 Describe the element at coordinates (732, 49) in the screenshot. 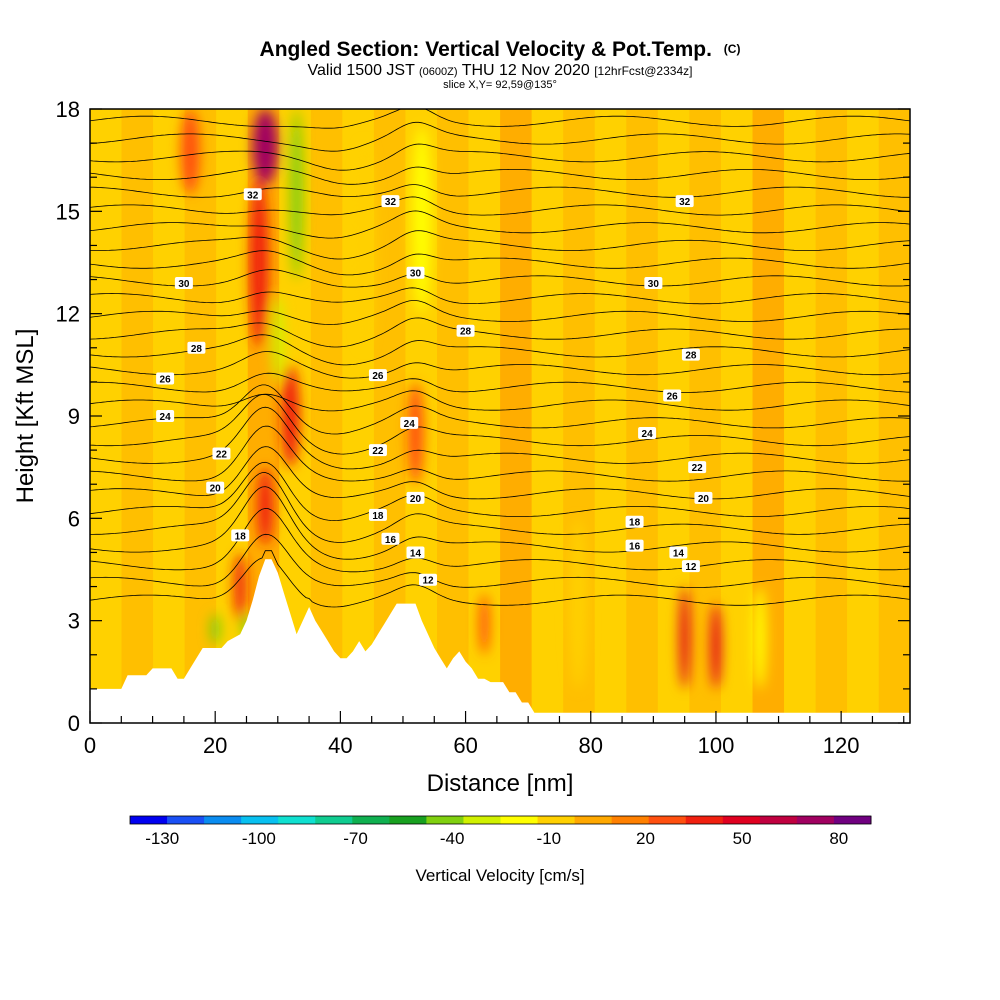

I see `title-mark: (C)` at that location.